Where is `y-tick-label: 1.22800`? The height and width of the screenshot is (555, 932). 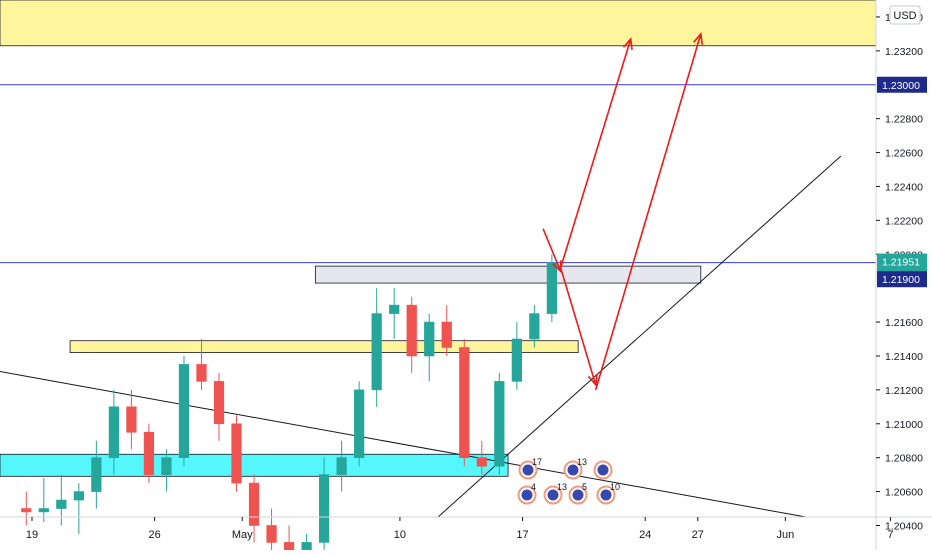 y-tick-label: 1.22800 is located at coordinates (904, 120).